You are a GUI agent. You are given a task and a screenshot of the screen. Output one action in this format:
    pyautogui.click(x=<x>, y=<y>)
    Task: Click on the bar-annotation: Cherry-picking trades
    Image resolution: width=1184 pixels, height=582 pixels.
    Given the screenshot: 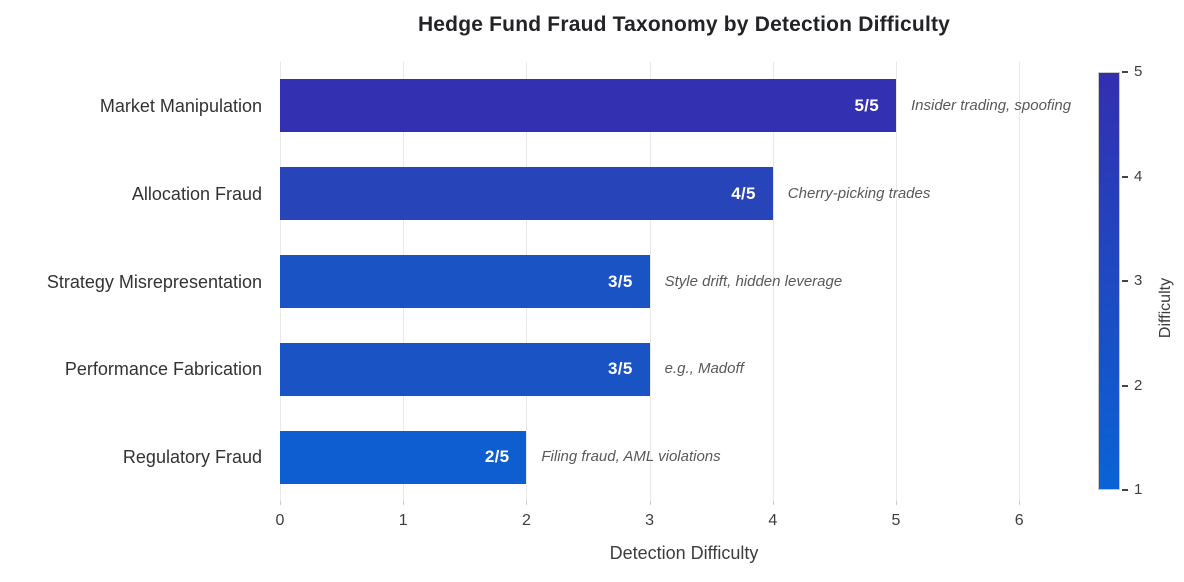 What is the action you would take?
    pyautogui.click(x=859, y=193)
    